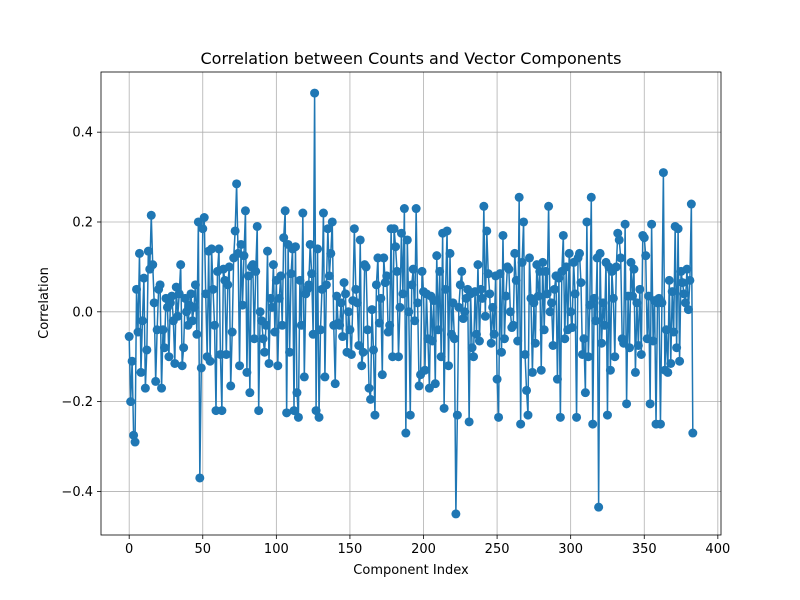 This screenshot has width=800, height=600. What do you see at coordinates (276, 549) in the screenshot?
I see `x-tick-label: 100` at bounding box center [276, 549].